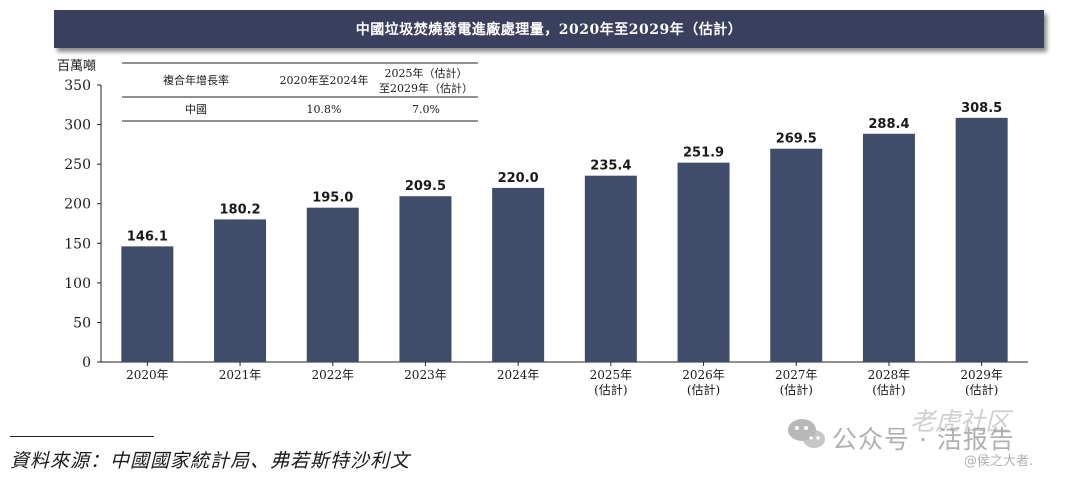 Image resolution: width=1080 pixels, height=482 pixels. I want to click on x-tick-label: 2025年, so click(611, 375).